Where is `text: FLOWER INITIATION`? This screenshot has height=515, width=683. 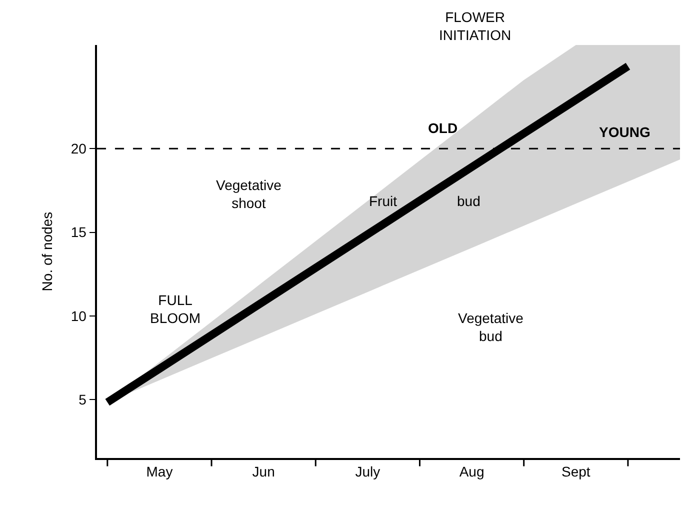
text: FLOWER INITIATION is located at coordinates (475, 26).